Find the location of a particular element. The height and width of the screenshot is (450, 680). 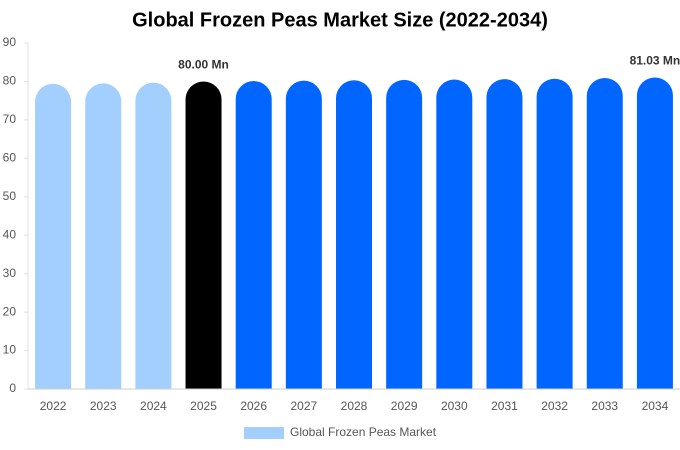

y-tick-label: 80 is located at coordinates (10, 81).